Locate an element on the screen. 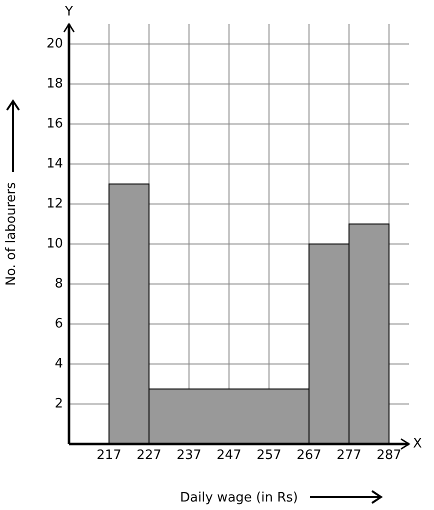 The width and height of the screenshot is (434, 510). y-axis-title: No. of labourers is located at coordinates (12, 234).